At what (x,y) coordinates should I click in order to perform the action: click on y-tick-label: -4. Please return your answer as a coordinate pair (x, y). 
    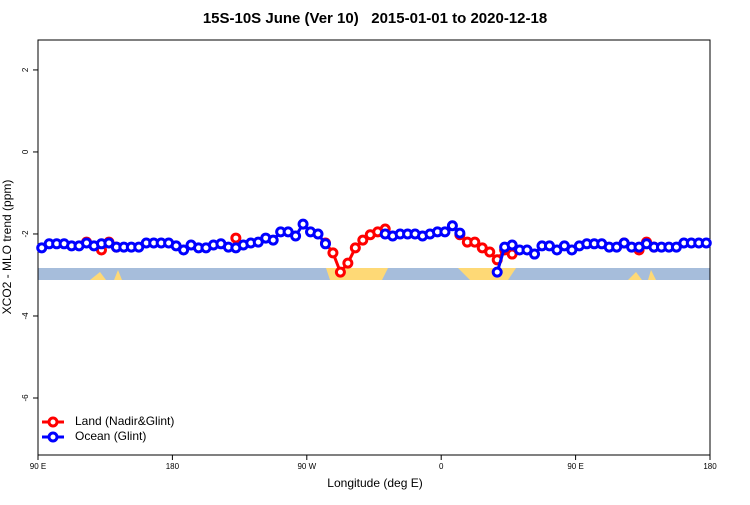
    Looking at the image, I should click on (25, 316).